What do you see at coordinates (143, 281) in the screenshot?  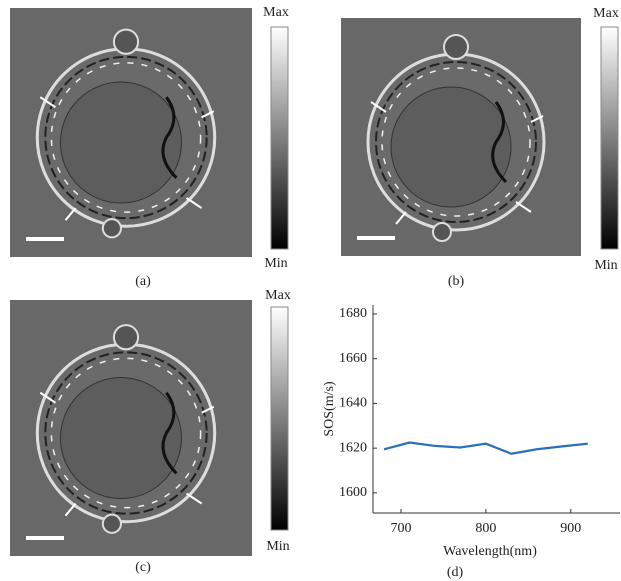 I see `panel-label: (a)` at bounding box center [143, 281].